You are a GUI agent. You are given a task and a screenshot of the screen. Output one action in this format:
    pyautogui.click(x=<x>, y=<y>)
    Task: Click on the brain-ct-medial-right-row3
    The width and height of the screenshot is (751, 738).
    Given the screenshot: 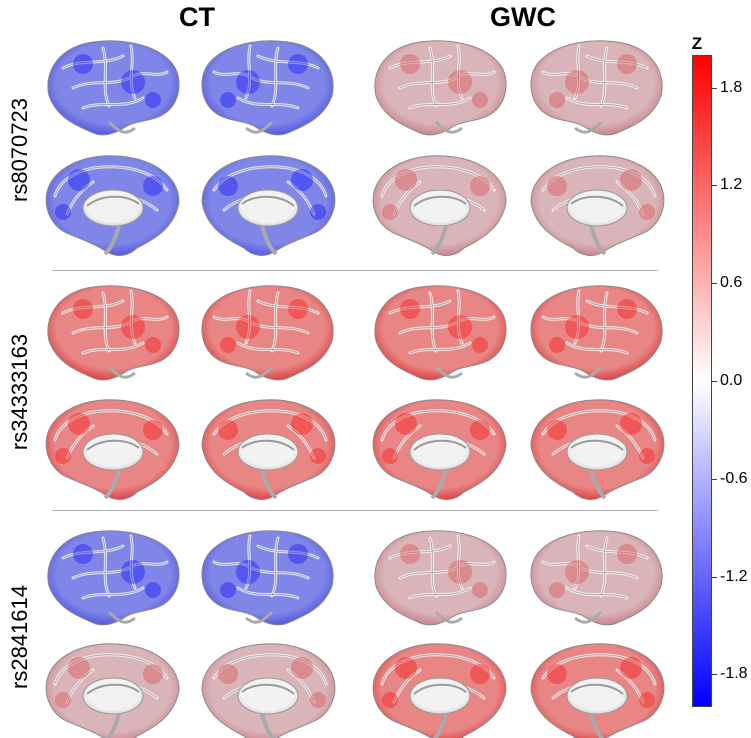 What is the action you would take?
    pyautogui.click(x=268, y=690)
    